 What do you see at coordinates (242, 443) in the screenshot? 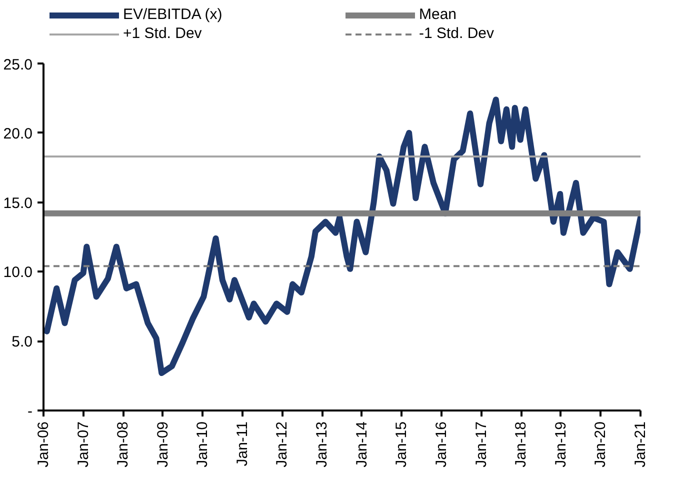
I see `x-tick-label: Jan-11` at bounding box center [242, 443].